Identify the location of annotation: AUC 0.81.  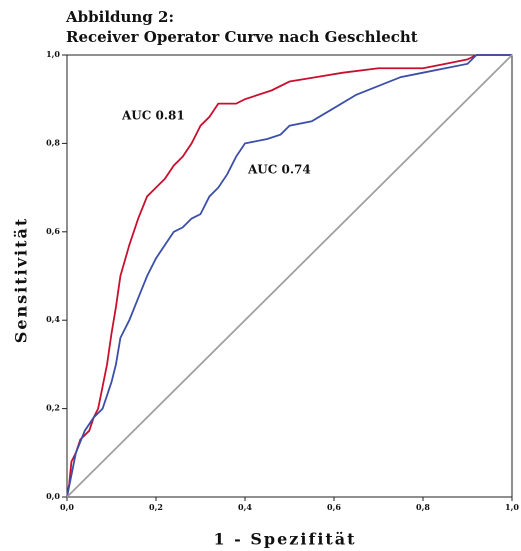
(153, 116).